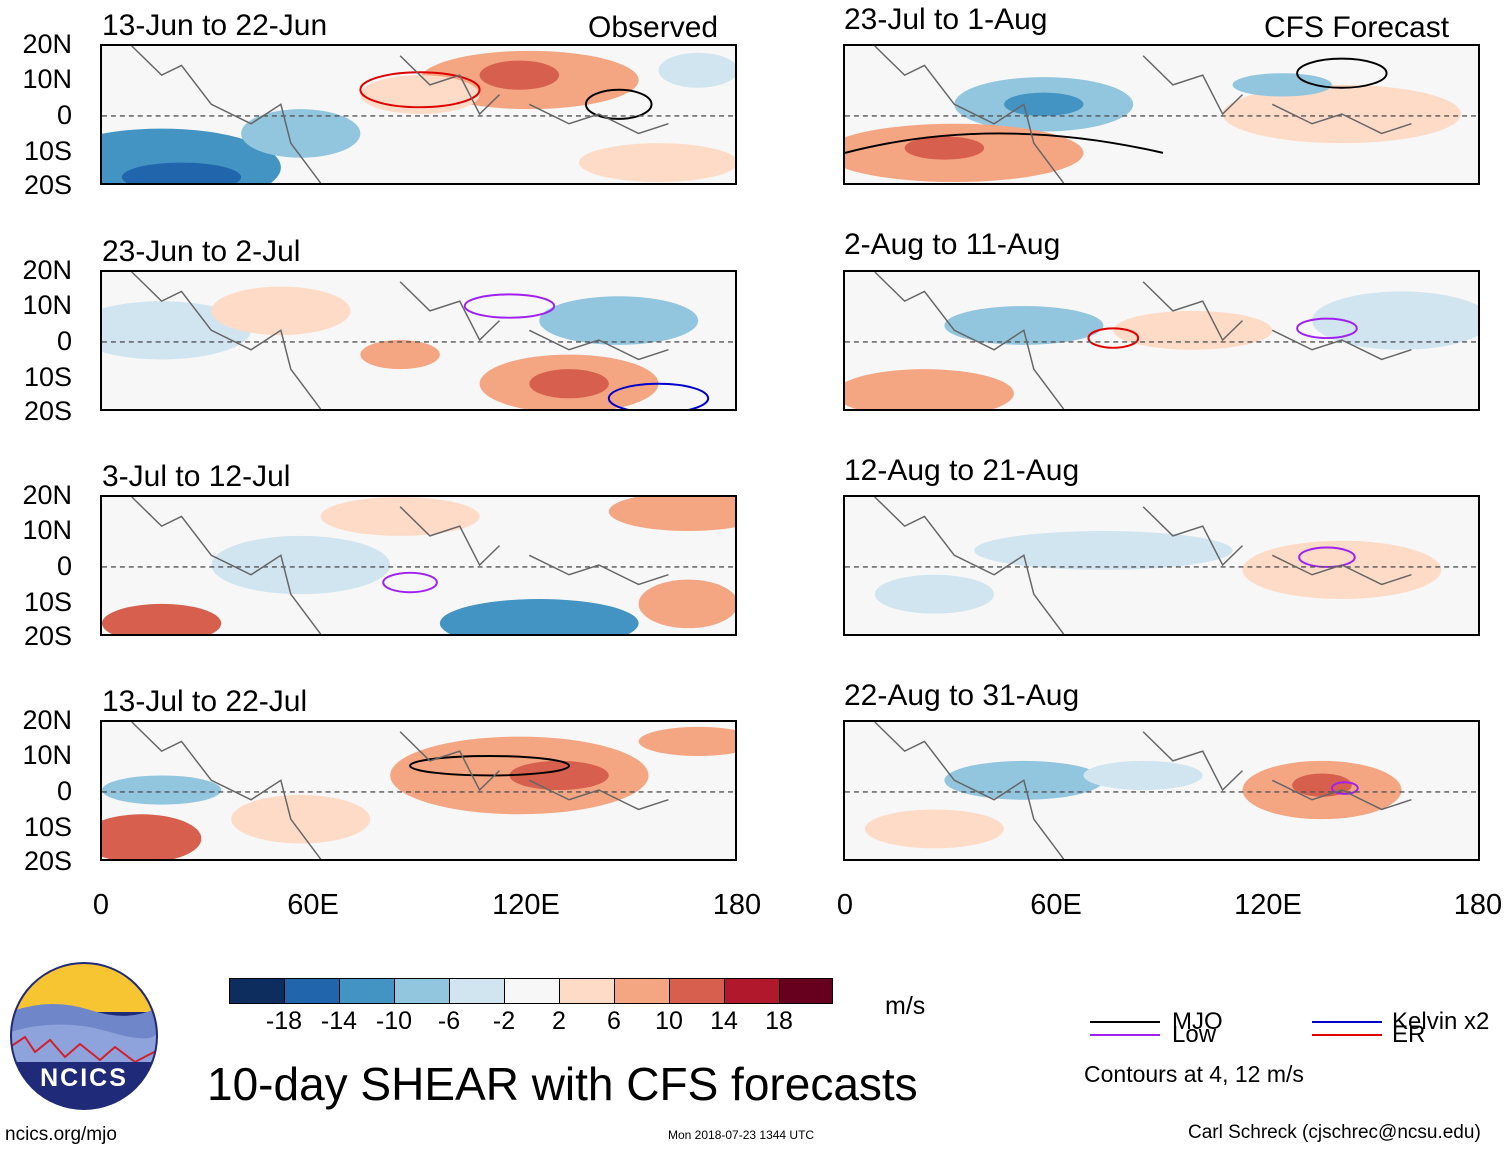 The image size is (1510, 1149). Describe the element at coordinates (669, 1021) in the screenshot. I see `colorbar-label: 10` at that location.